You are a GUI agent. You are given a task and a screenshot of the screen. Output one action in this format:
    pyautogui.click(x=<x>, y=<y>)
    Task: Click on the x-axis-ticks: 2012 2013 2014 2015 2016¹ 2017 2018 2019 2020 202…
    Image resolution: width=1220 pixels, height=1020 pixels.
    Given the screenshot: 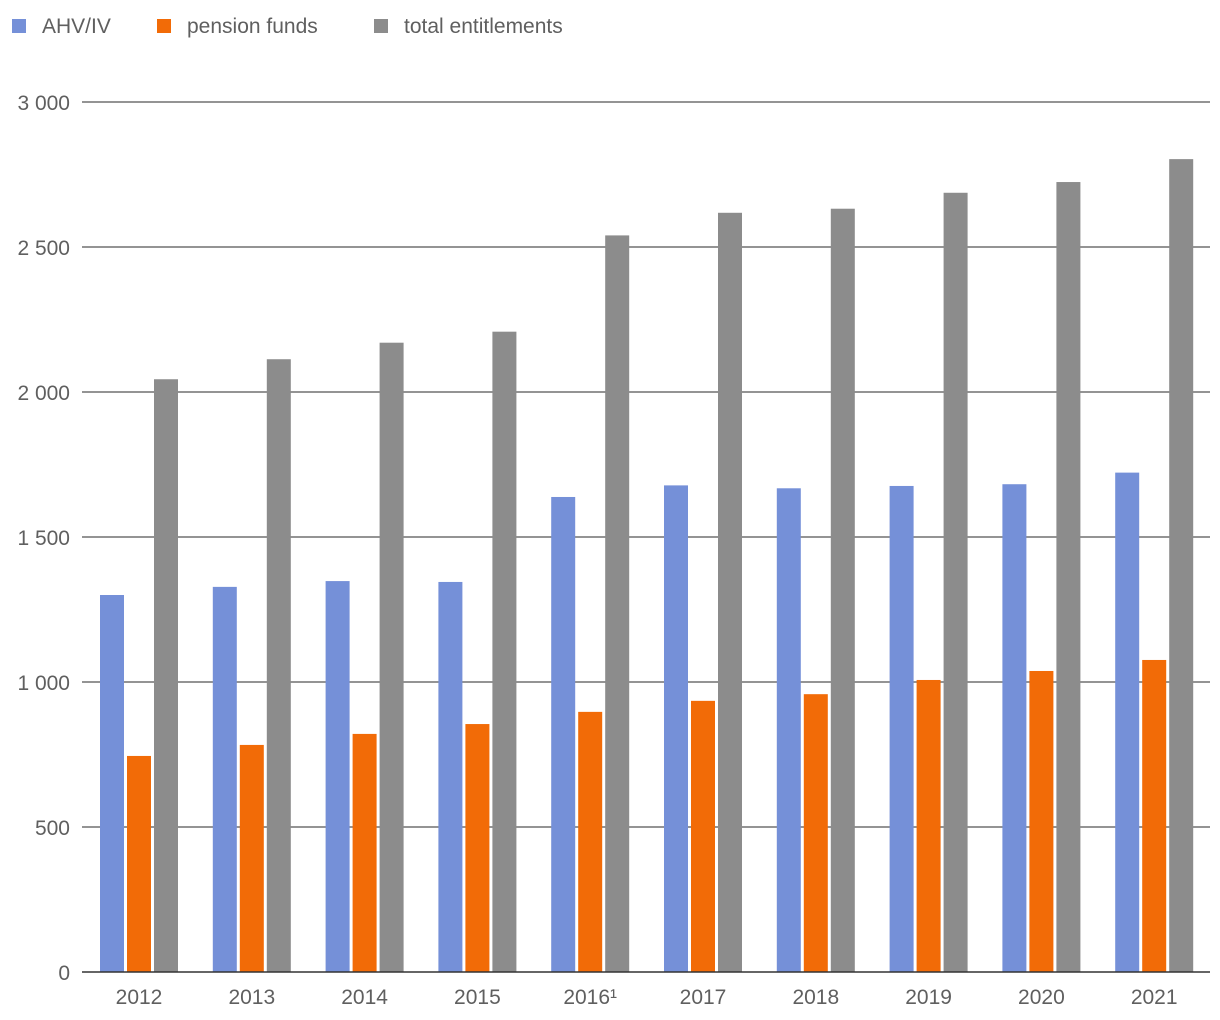 What is the action you would take?
    pyautogui.click(x=647, y=997)
    